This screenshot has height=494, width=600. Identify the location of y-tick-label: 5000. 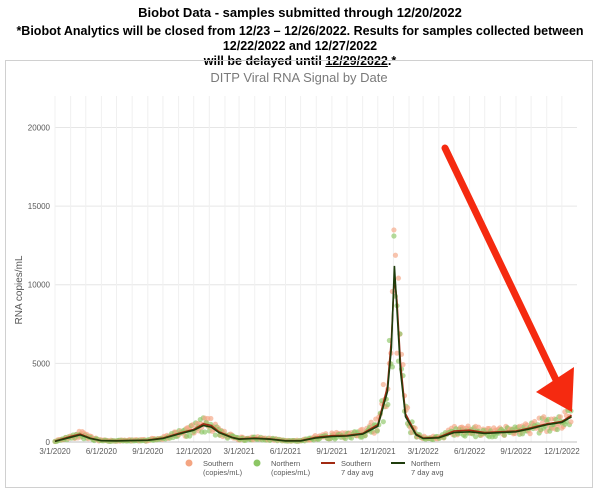
(41, 363).